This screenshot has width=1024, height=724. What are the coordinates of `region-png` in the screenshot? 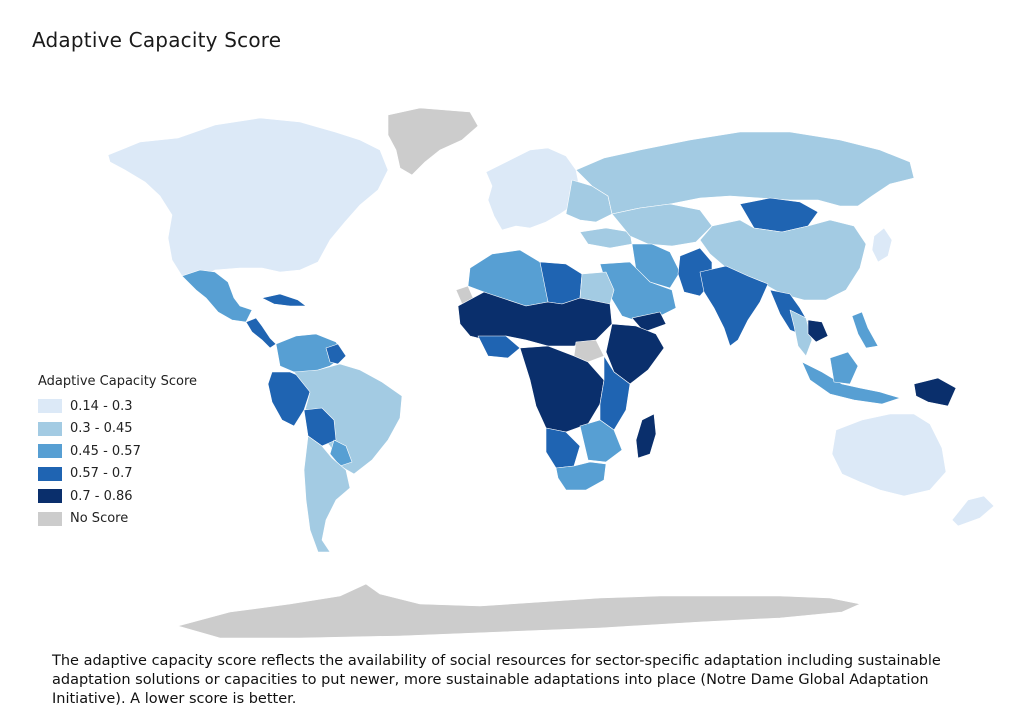 It's located at (935, 392).